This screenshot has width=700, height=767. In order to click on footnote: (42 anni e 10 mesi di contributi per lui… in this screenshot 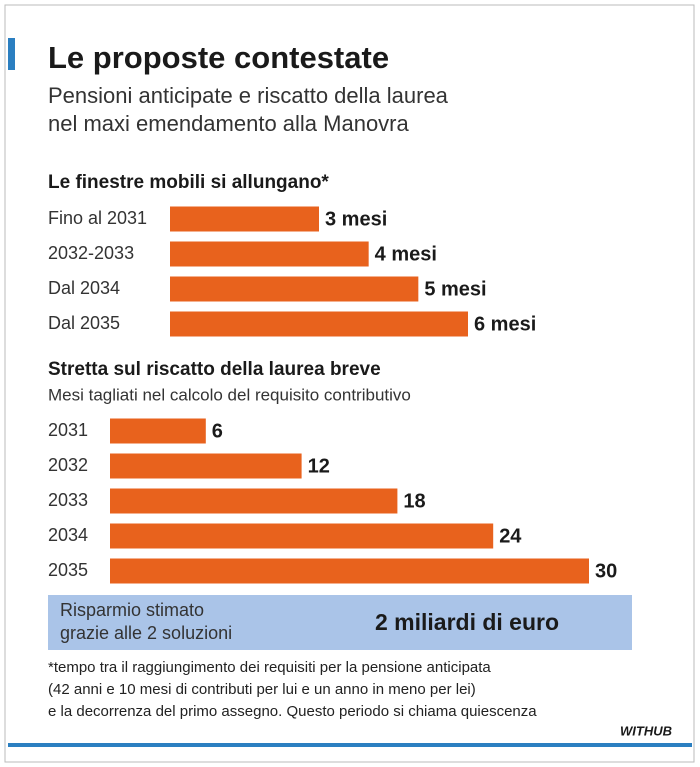, I will do `click(262, 689)`.